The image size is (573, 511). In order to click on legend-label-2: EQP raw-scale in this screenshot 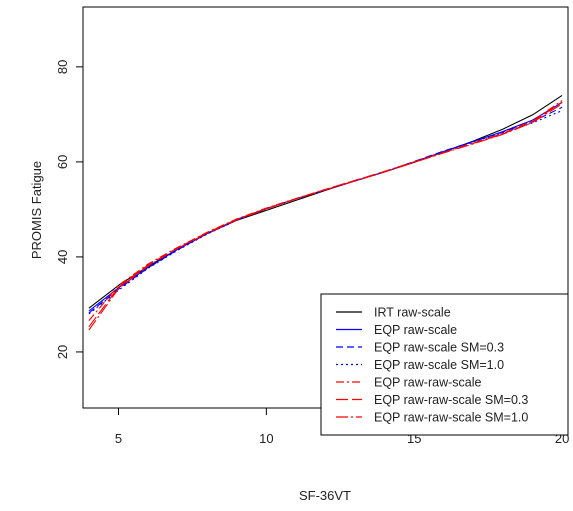, I will do `click(415, 330)`.